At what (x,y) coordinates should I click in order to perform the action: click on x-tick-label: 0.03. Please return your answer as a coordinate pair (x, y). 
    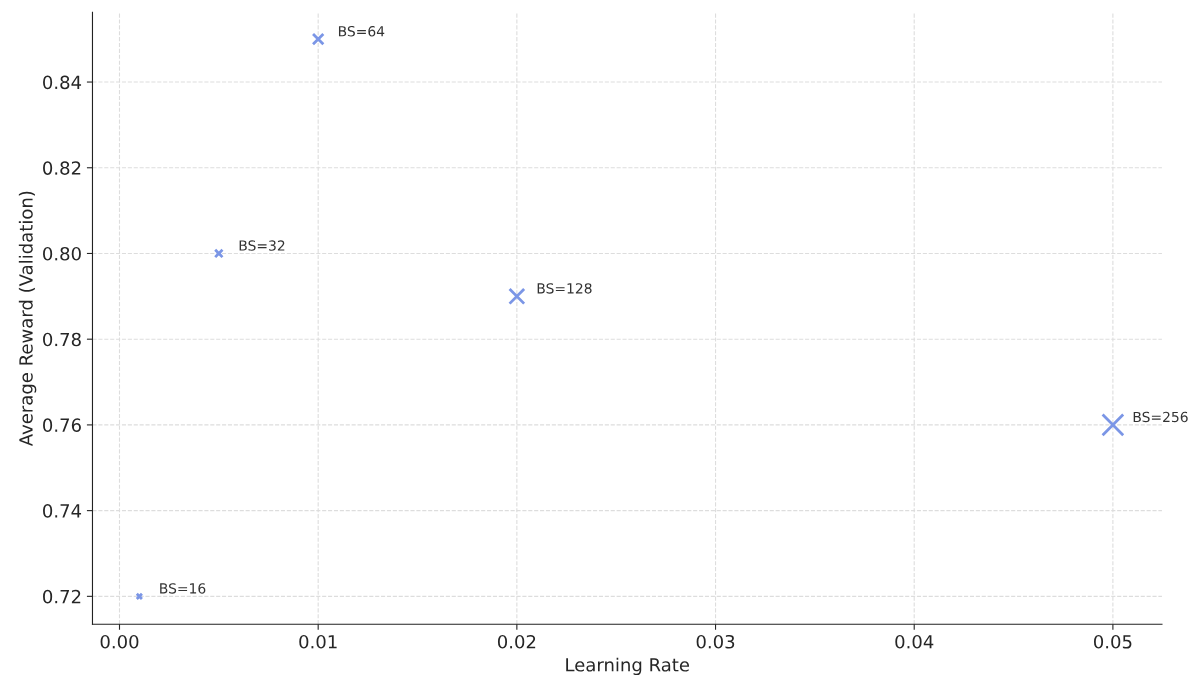
    Looking at the image, I should click on (715, 641).